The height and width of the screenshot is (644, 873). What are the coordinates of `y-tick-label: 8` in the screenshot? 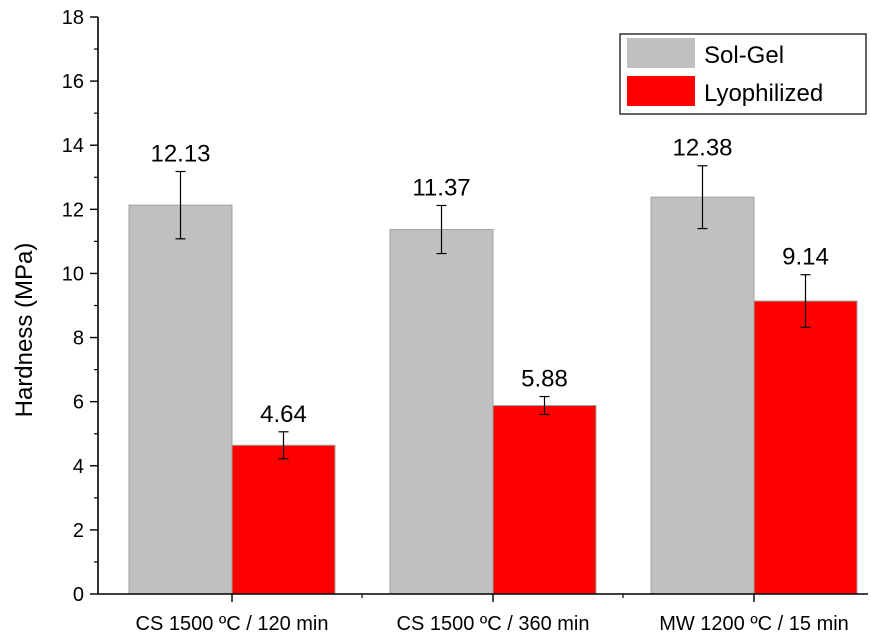 It's located at (78, 339).